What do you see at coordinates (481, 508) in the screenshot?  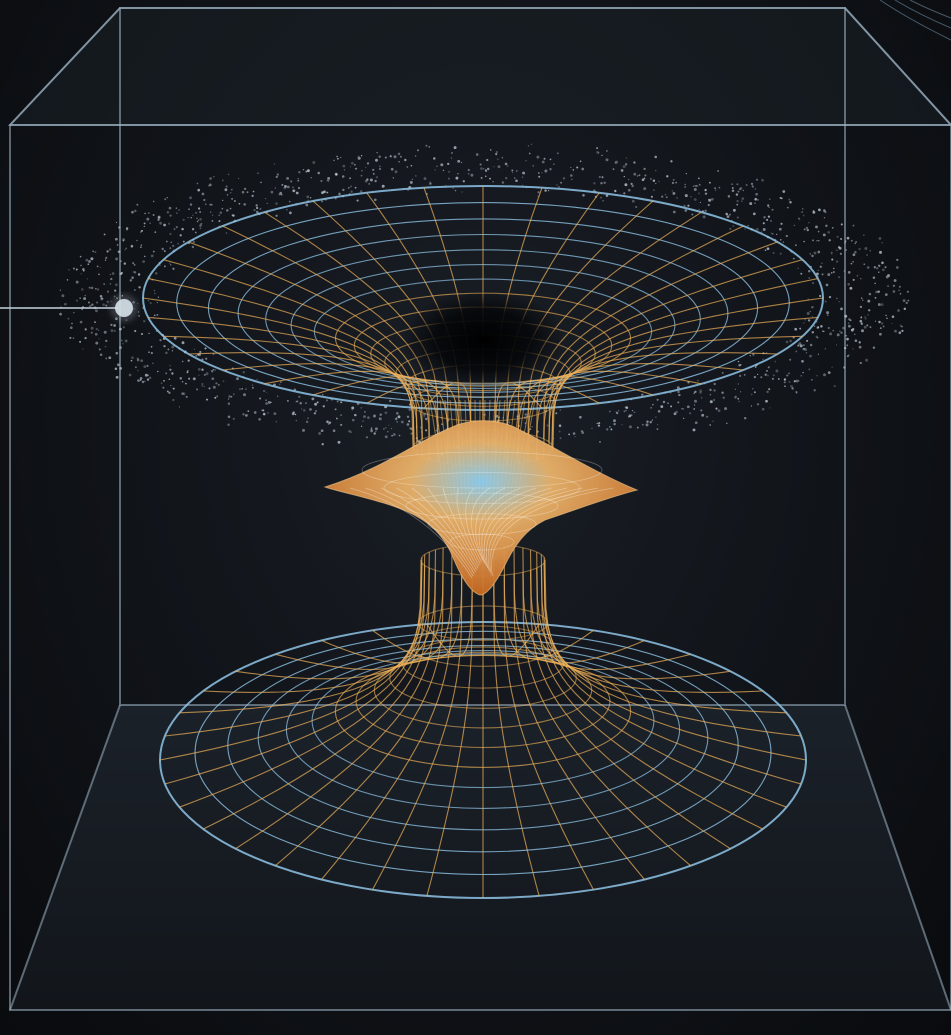 I see `warped-membrane` at bounding box center [481, 508].